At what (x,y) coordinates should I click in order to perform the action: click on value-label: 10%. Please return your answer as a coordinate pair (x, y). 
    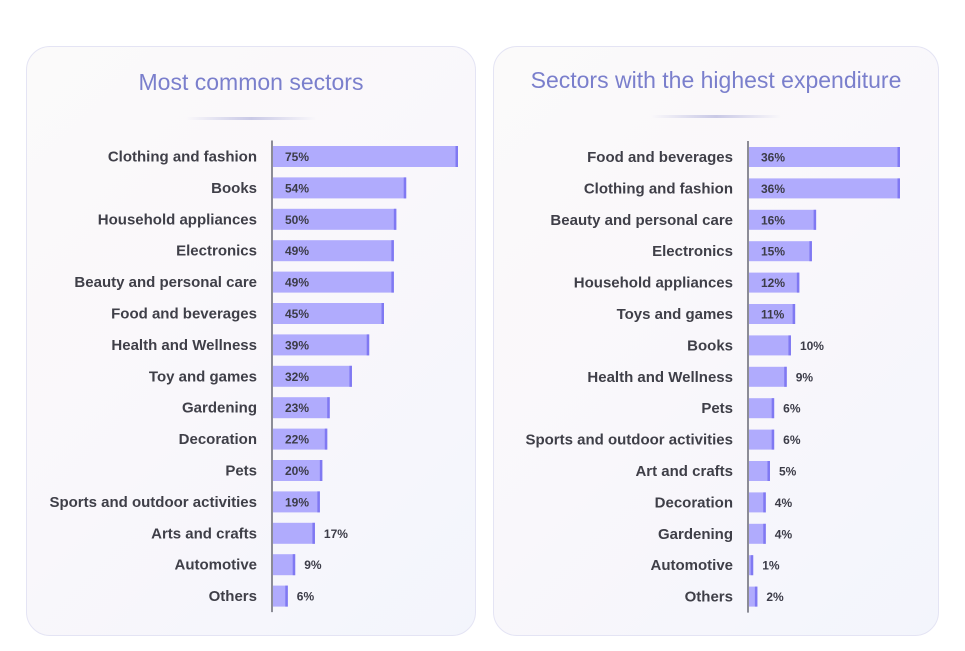
    Looking at the image, I should click on (812, 346).